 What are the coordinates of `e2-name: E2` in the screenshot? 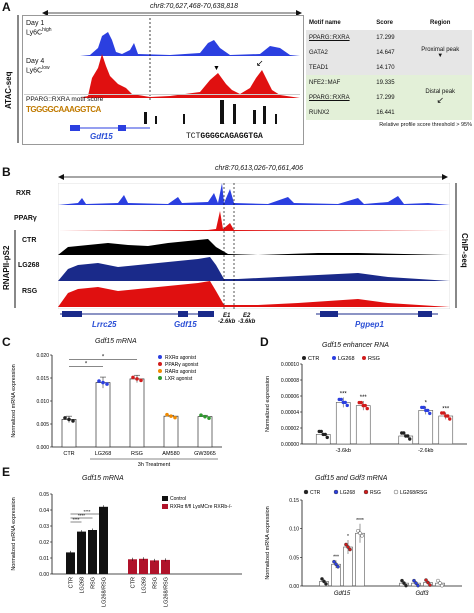 It's located at (247, 316).